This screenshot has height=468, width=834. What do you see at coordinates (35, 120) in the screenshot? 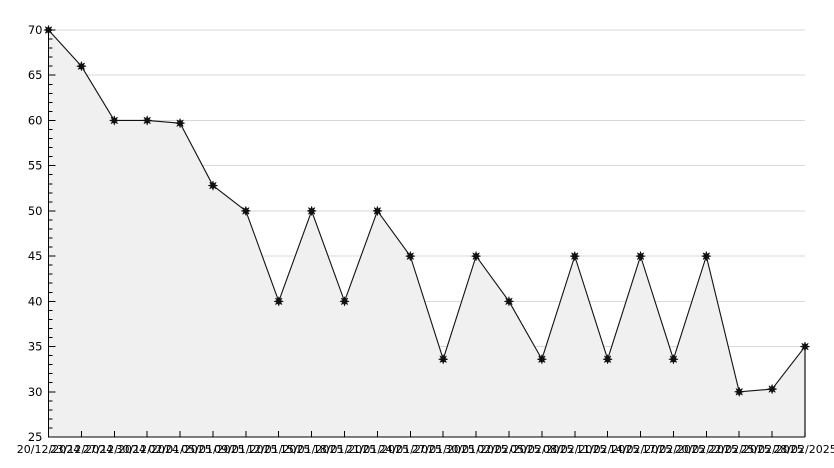
I see `y-axis-label: 60` at bounding box center [35, 120].